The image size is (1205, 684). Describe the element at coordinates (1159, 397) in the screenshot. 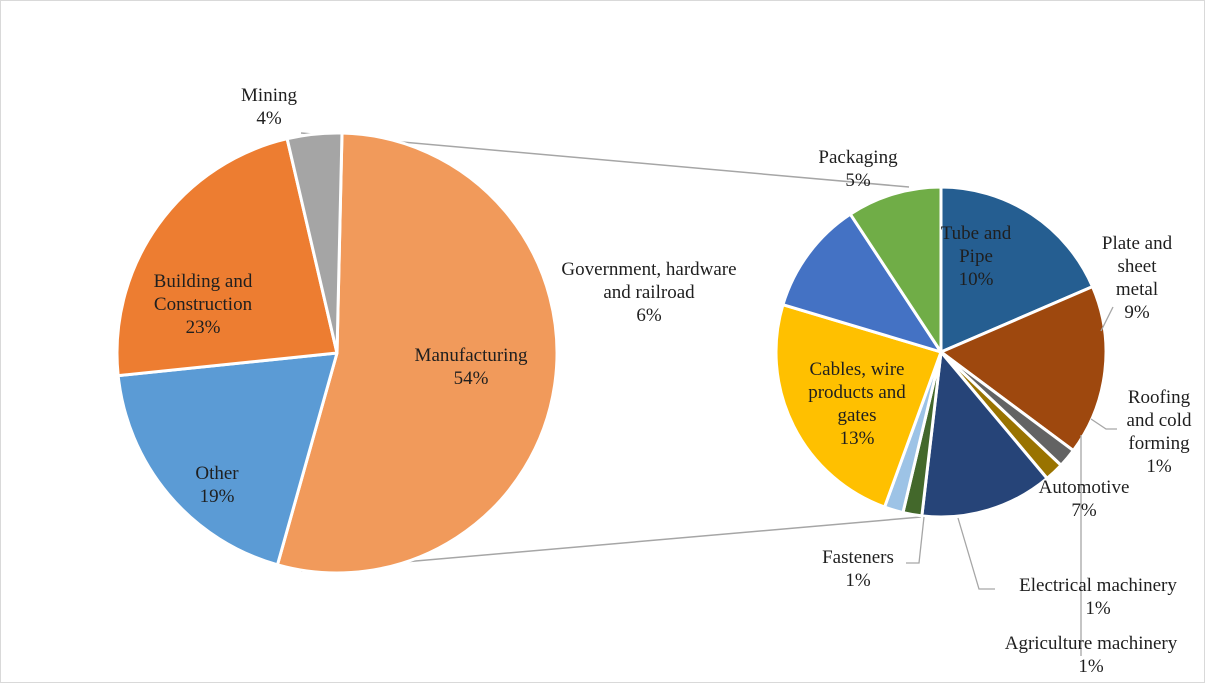

I see `label-roofing-and-cold-forming-line-1: Roofing` at that location.